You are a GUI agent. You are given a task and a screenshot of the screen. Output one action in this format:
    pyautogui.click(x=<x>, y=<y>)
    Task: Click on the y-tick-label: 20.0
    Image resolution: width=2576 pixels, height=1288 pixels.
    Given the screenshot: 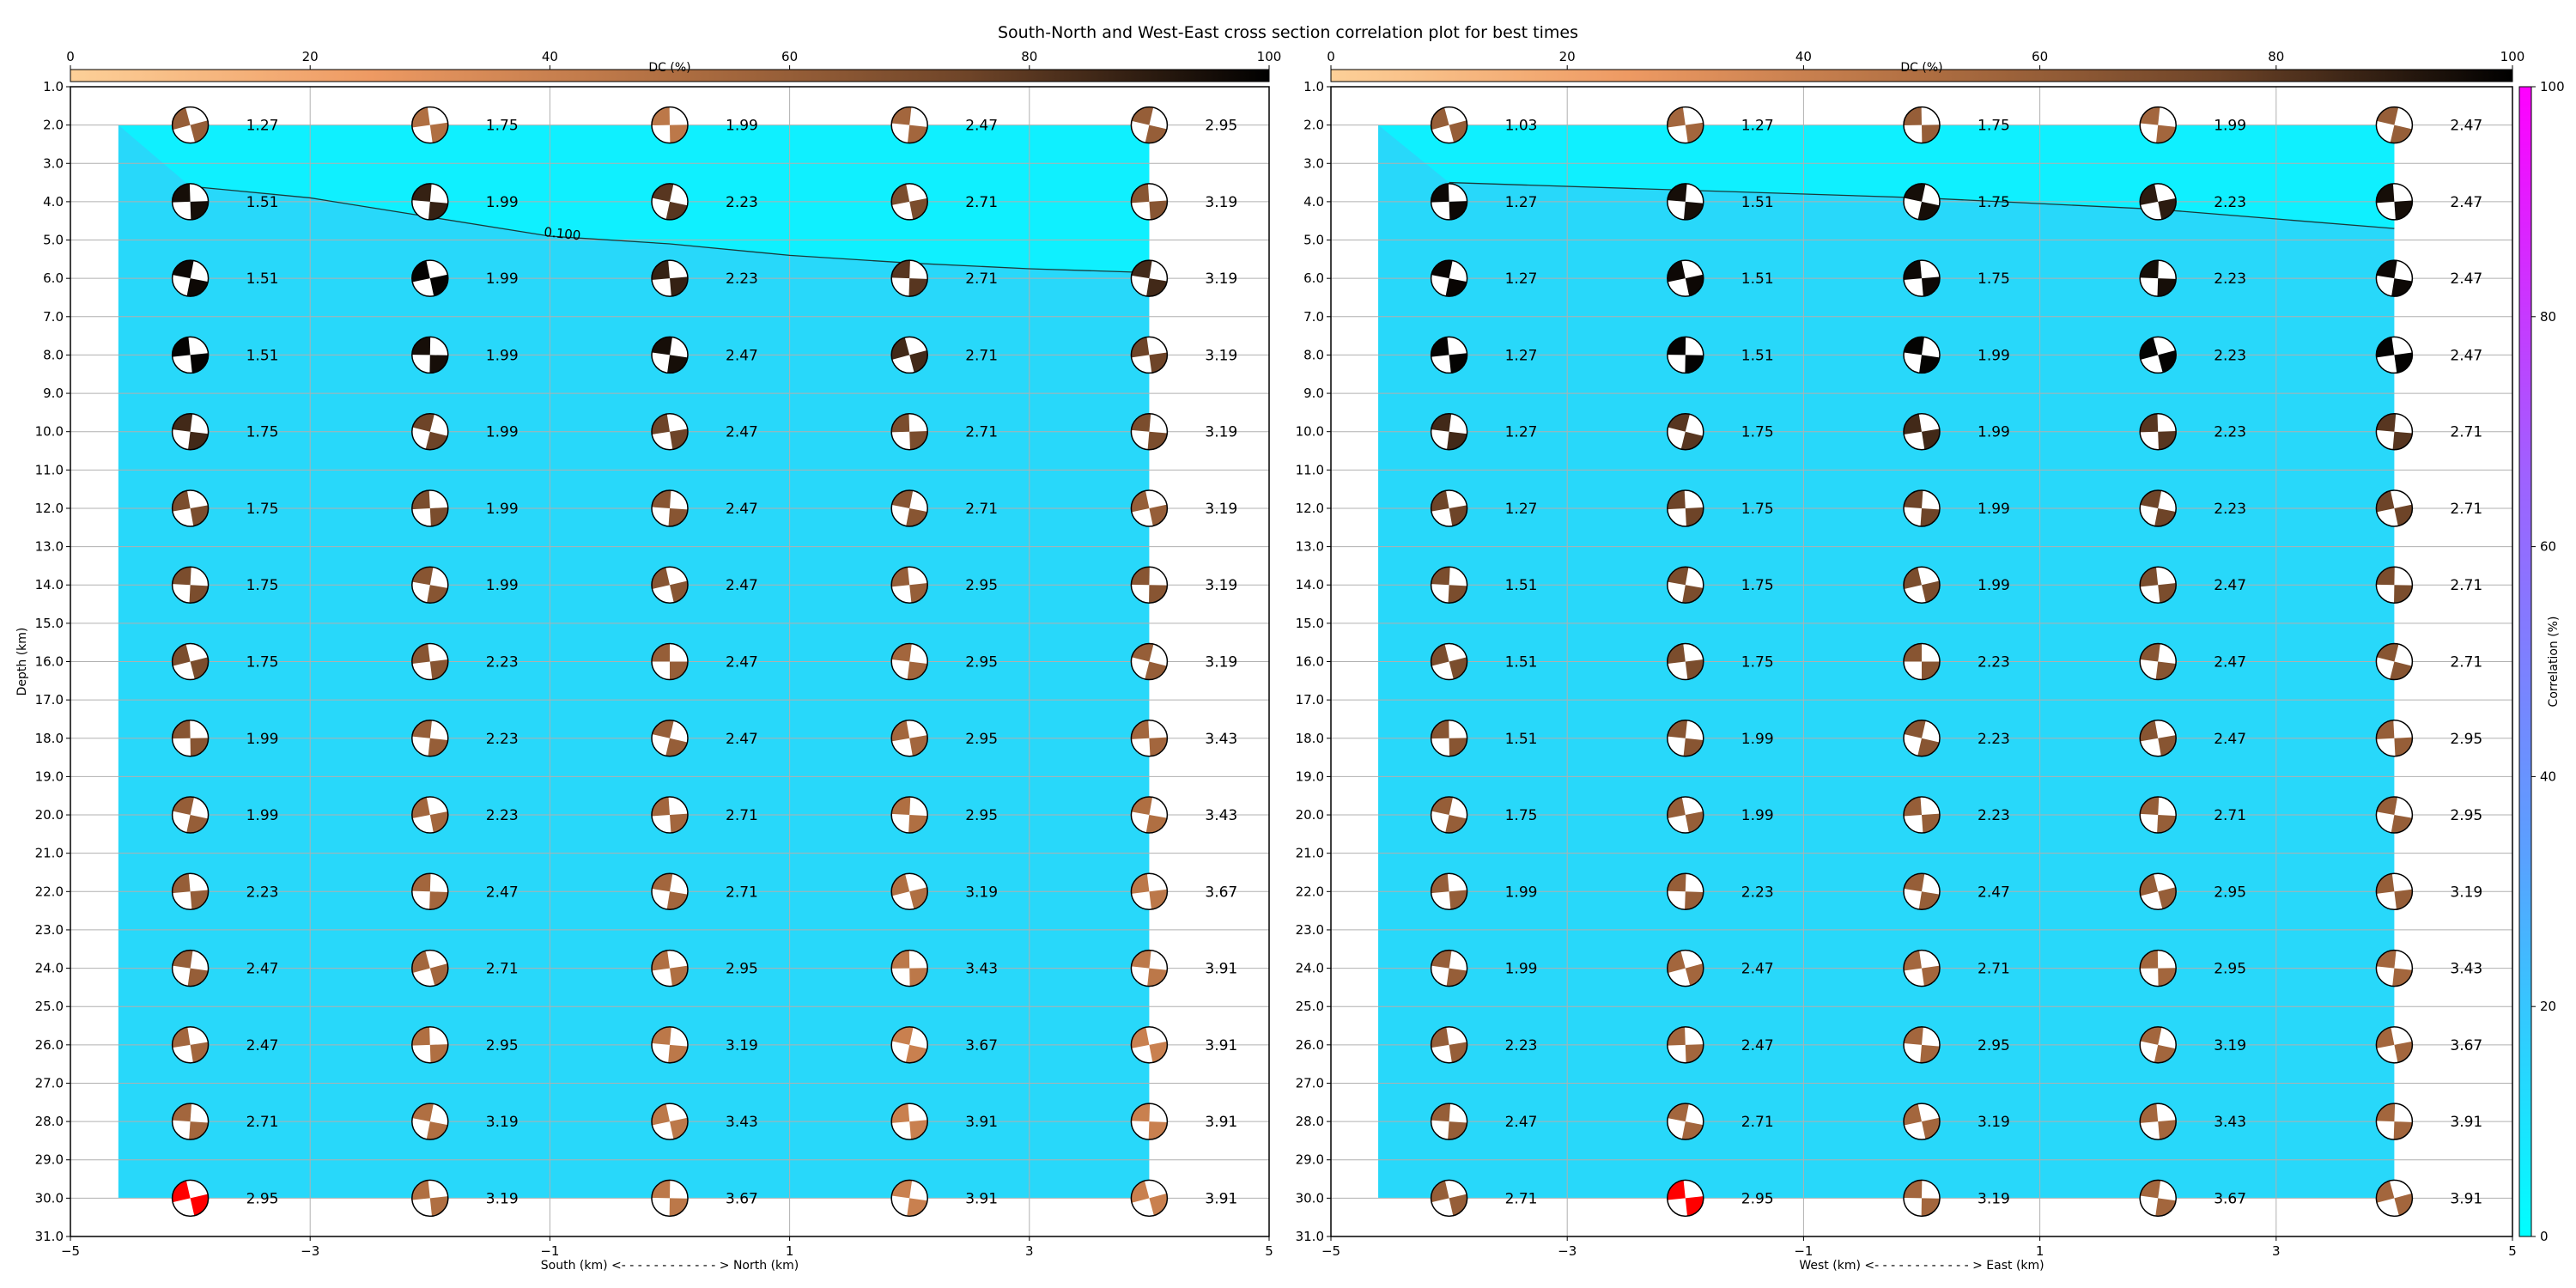 What is the action you would take?
    pyautogui.click(x=49, y=815)
    